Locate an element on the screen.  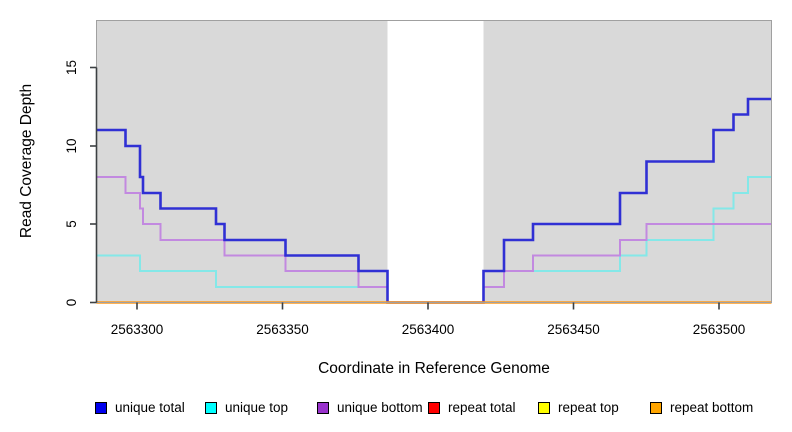
y-axis-tick-label: 10 is located at coordinates (71, 145).